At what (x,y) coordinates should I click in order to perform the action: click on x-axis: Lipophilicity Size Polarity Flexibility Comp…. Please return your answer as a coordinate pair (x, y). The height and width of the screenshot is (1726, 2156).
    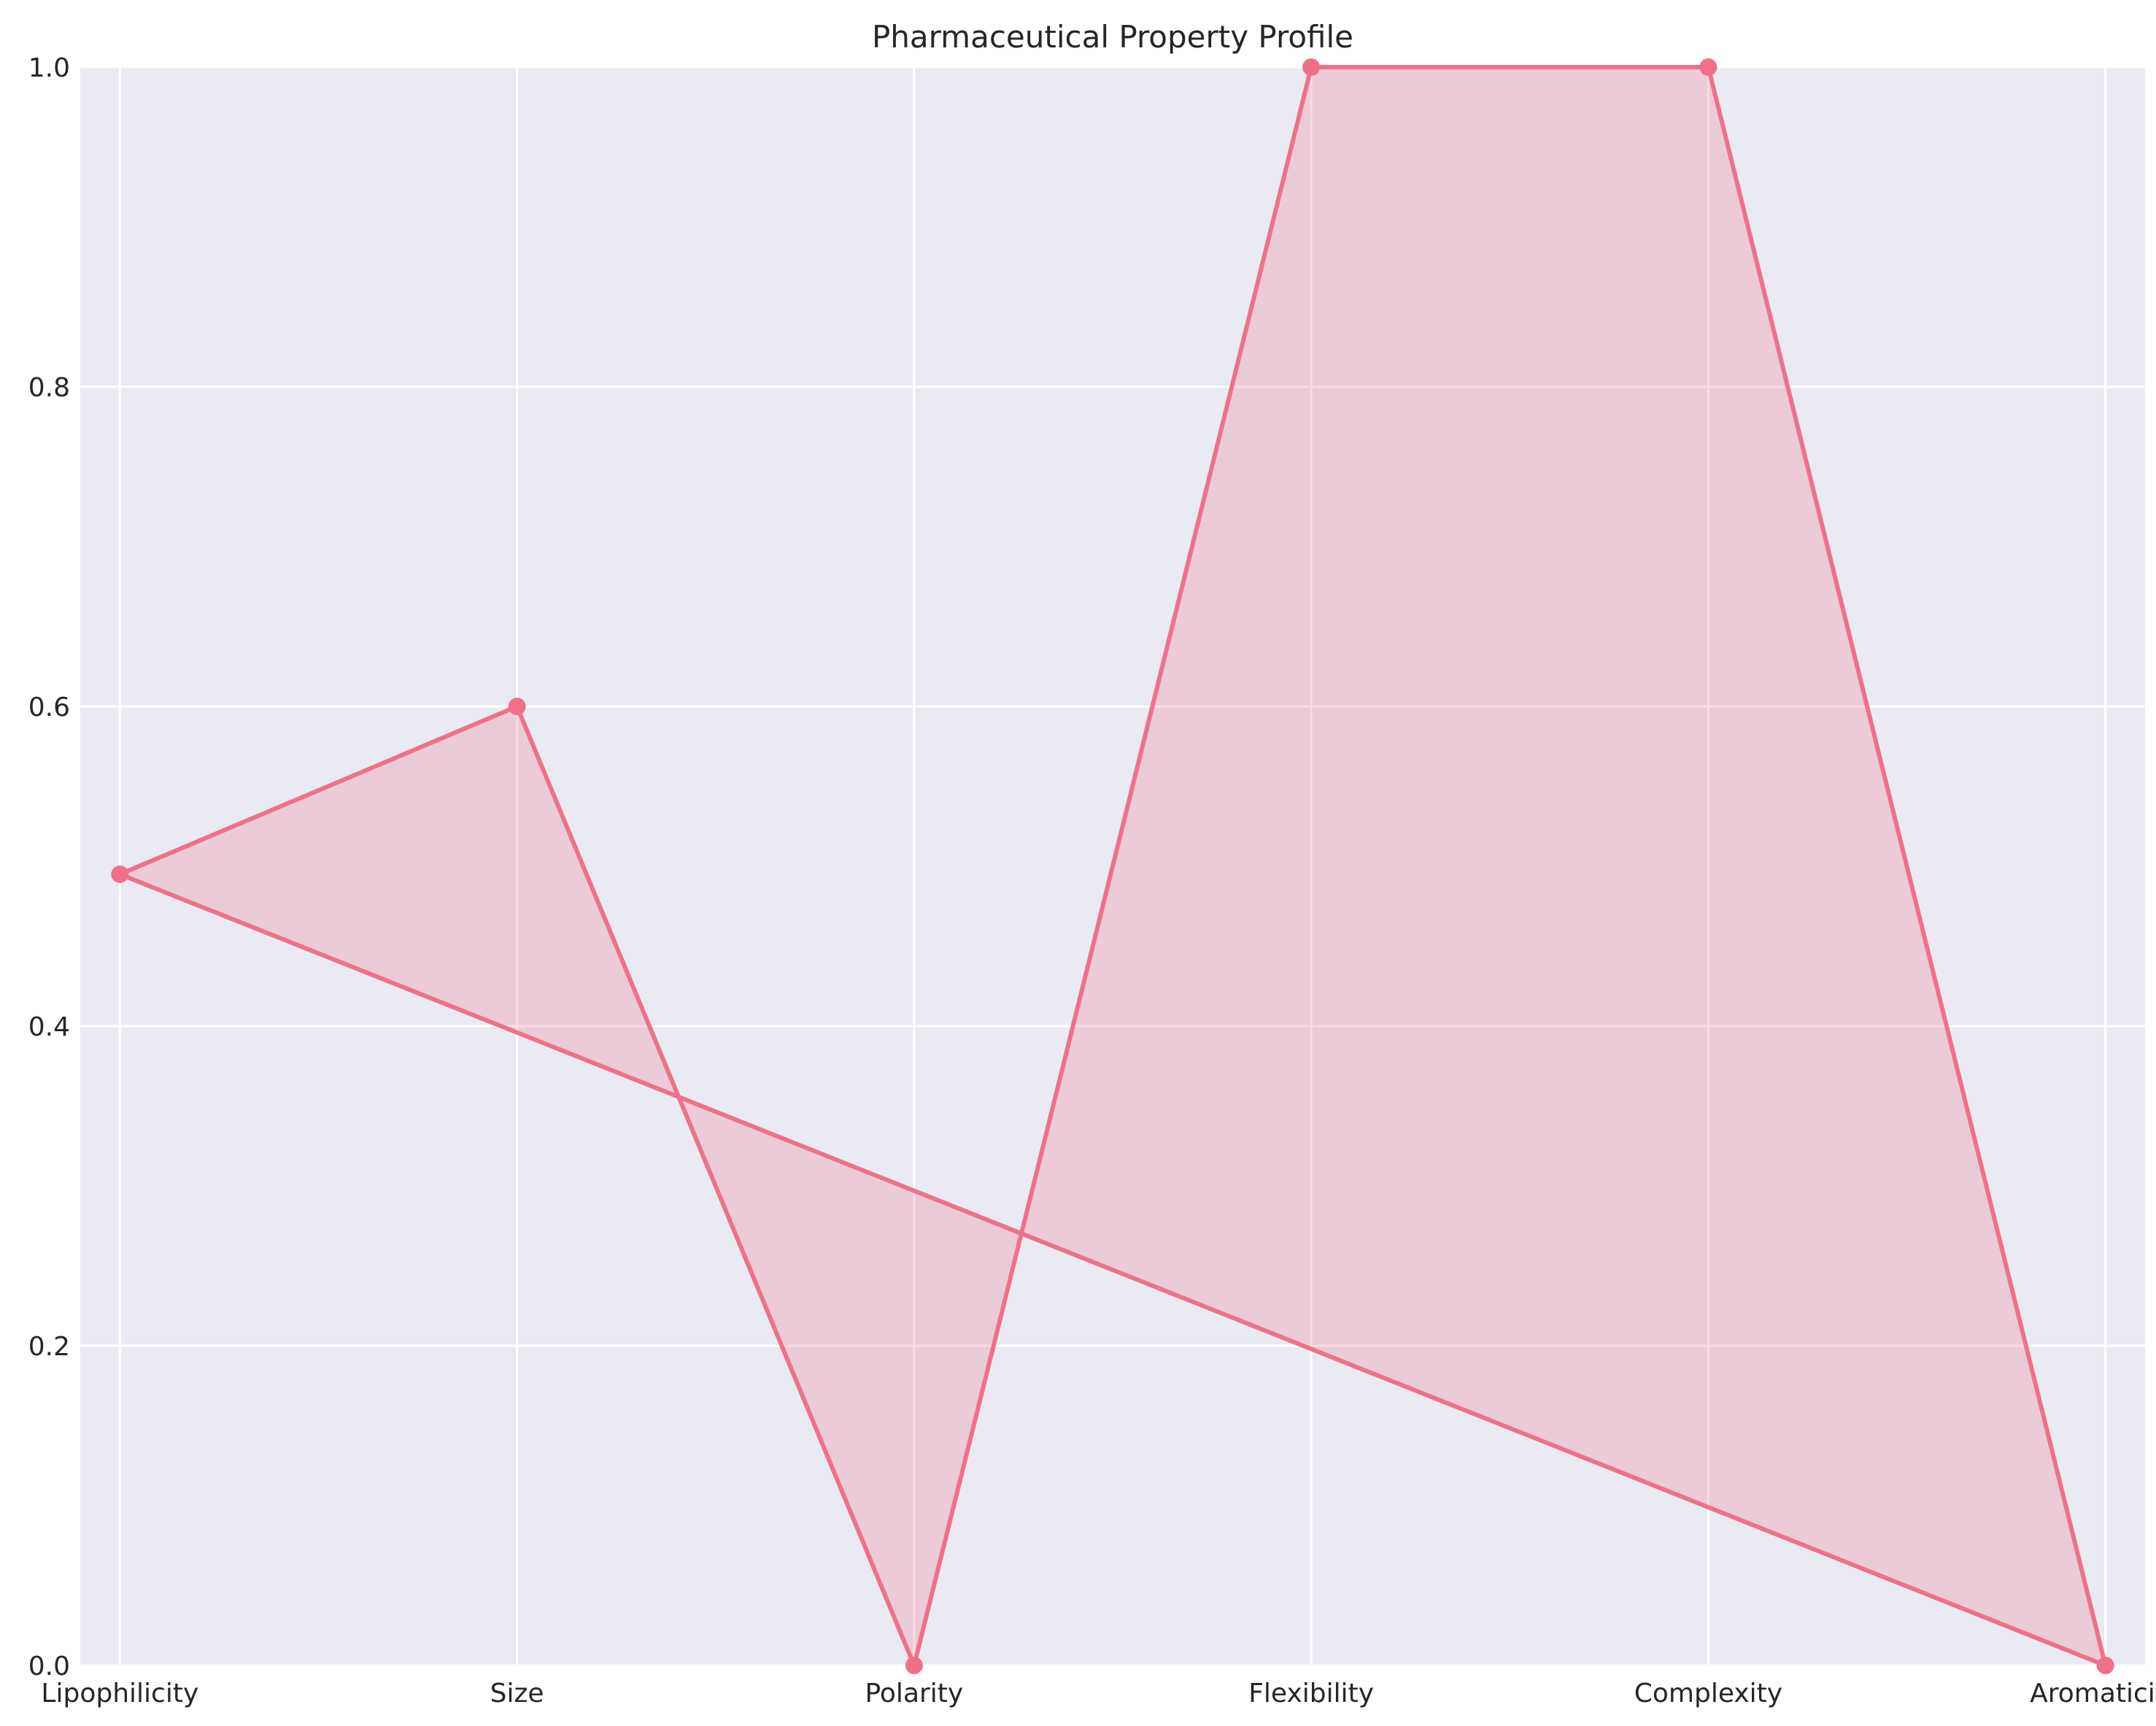
    Looking at the image, I should click on (1098, 1693).